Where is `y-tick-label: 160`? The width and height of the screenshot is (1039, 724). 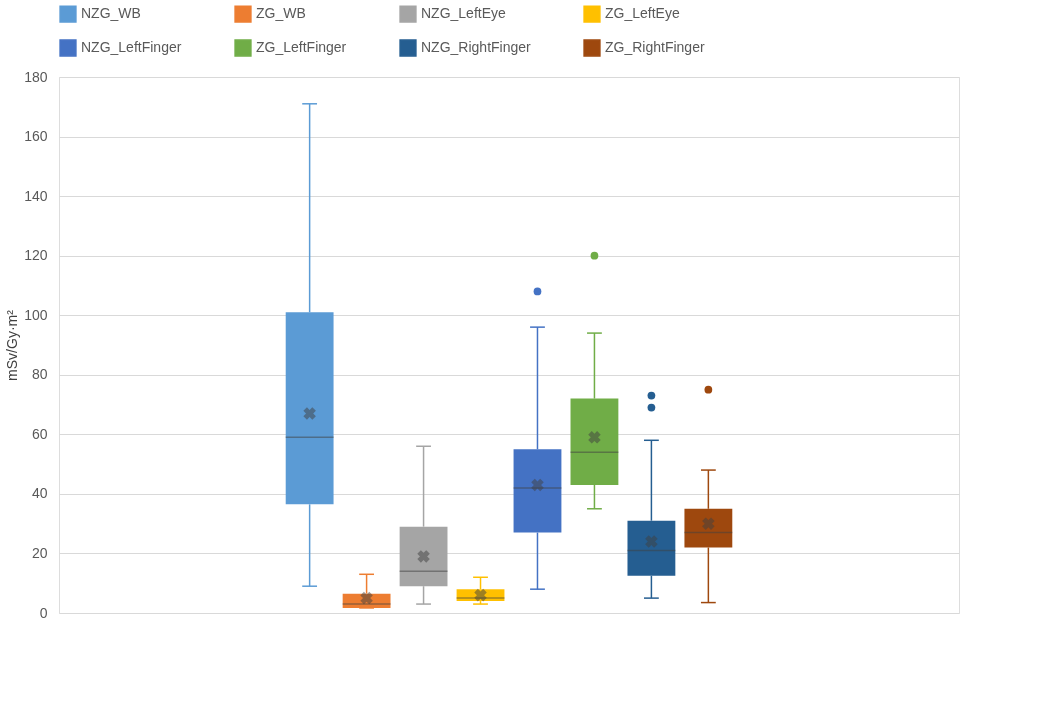 y-tick-label: 160 is located at coordinates (36, 136).